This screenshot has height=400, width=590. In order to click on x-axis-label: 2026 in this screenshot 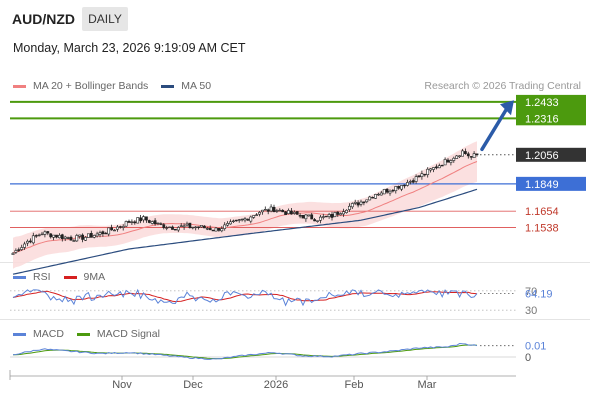, I will do `click(276, 385)`.